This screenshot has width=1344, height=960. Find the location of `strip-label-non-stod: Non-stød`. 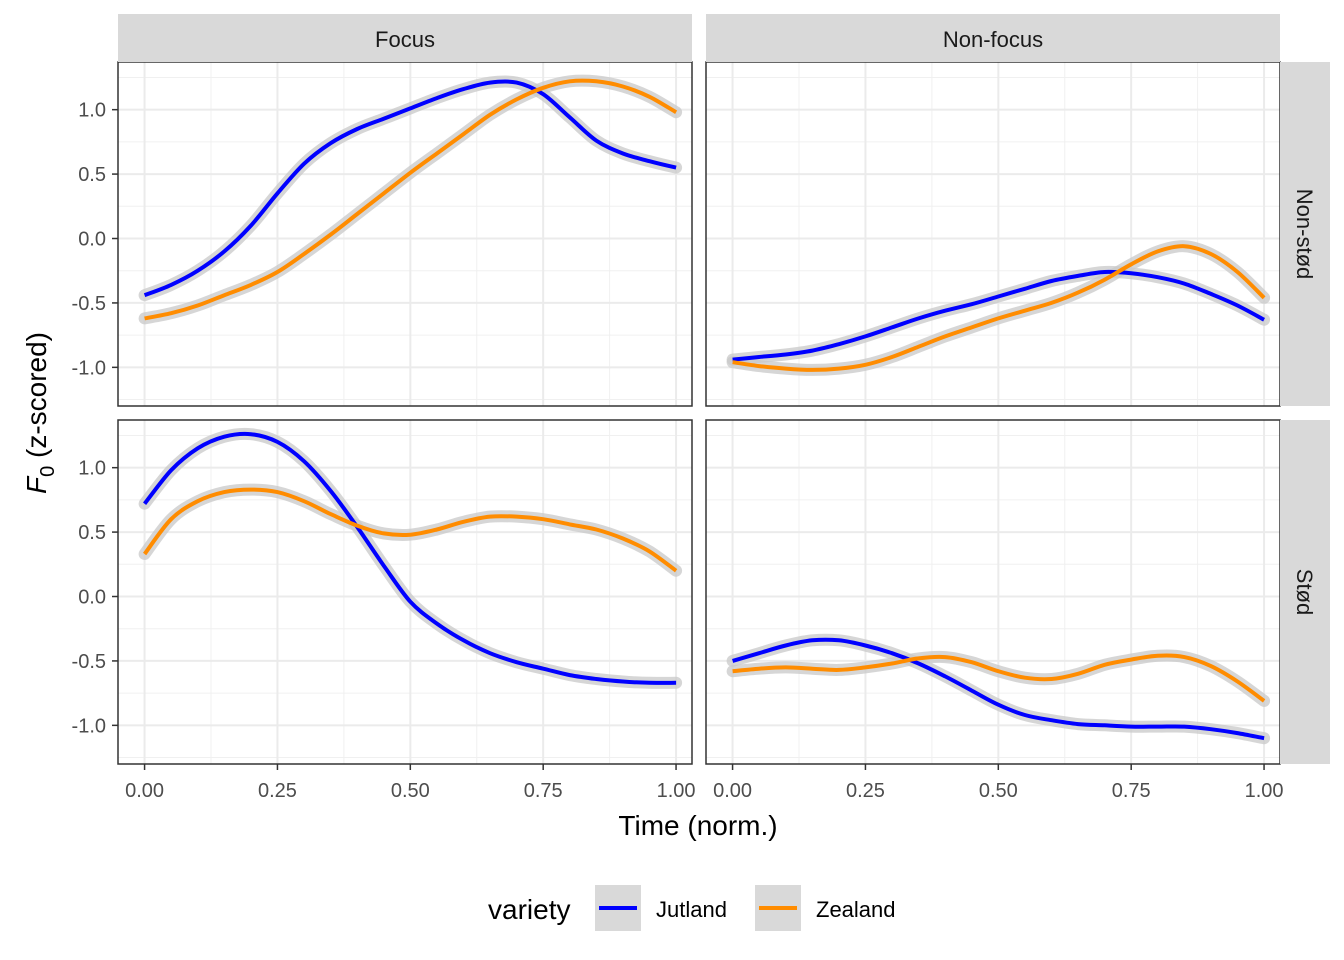

strip-label-non-stod: Non-stød is located at coordinates (1304, 234).